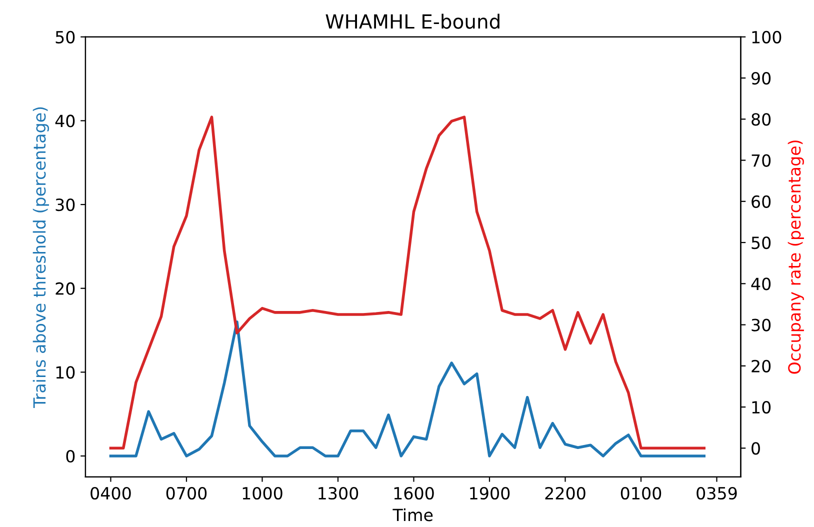 The image size is (814, 527). I want to click on y-tick-label: 20, so click(65, 288).